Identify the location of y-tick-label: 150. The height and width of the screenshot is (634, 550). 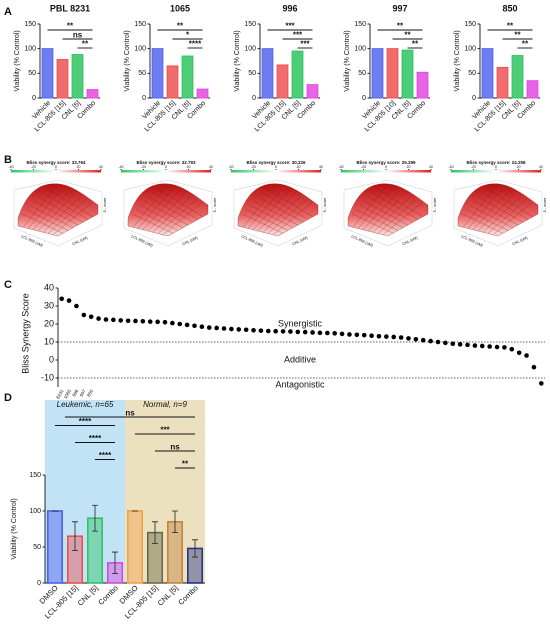
(250, 24).